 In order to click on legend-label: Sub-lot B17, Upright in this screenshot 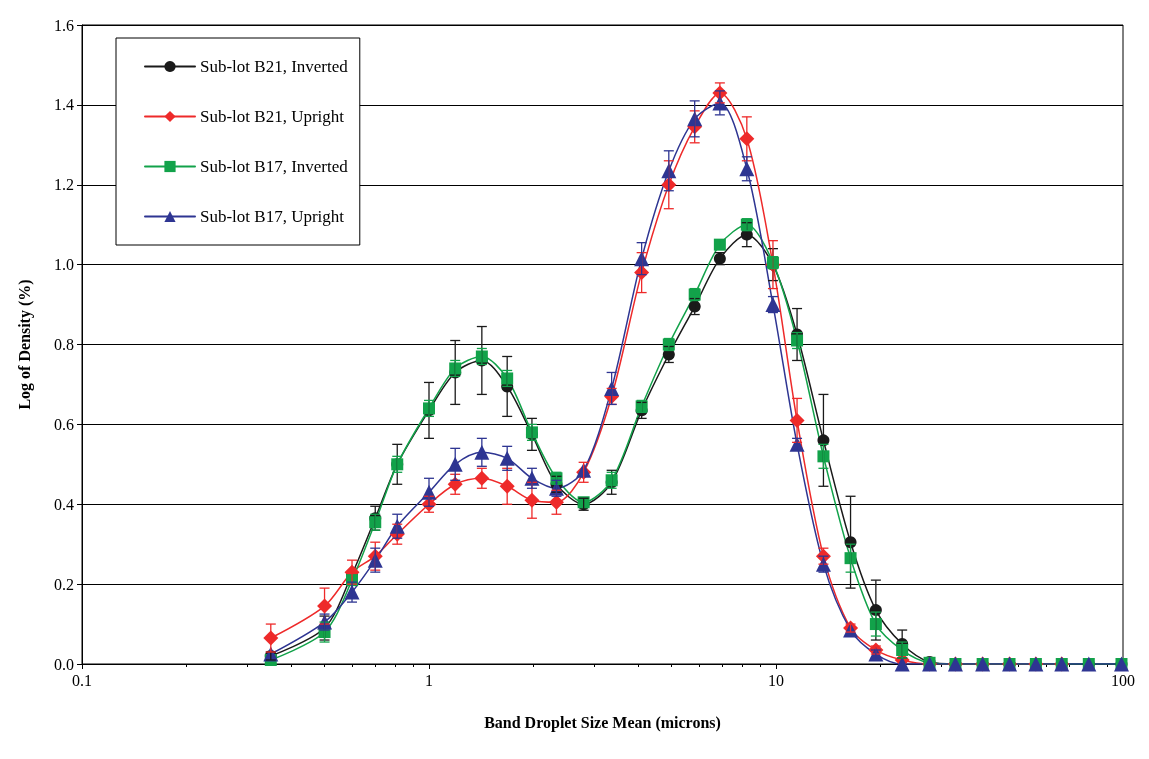, I will do `click(272, 216)`.